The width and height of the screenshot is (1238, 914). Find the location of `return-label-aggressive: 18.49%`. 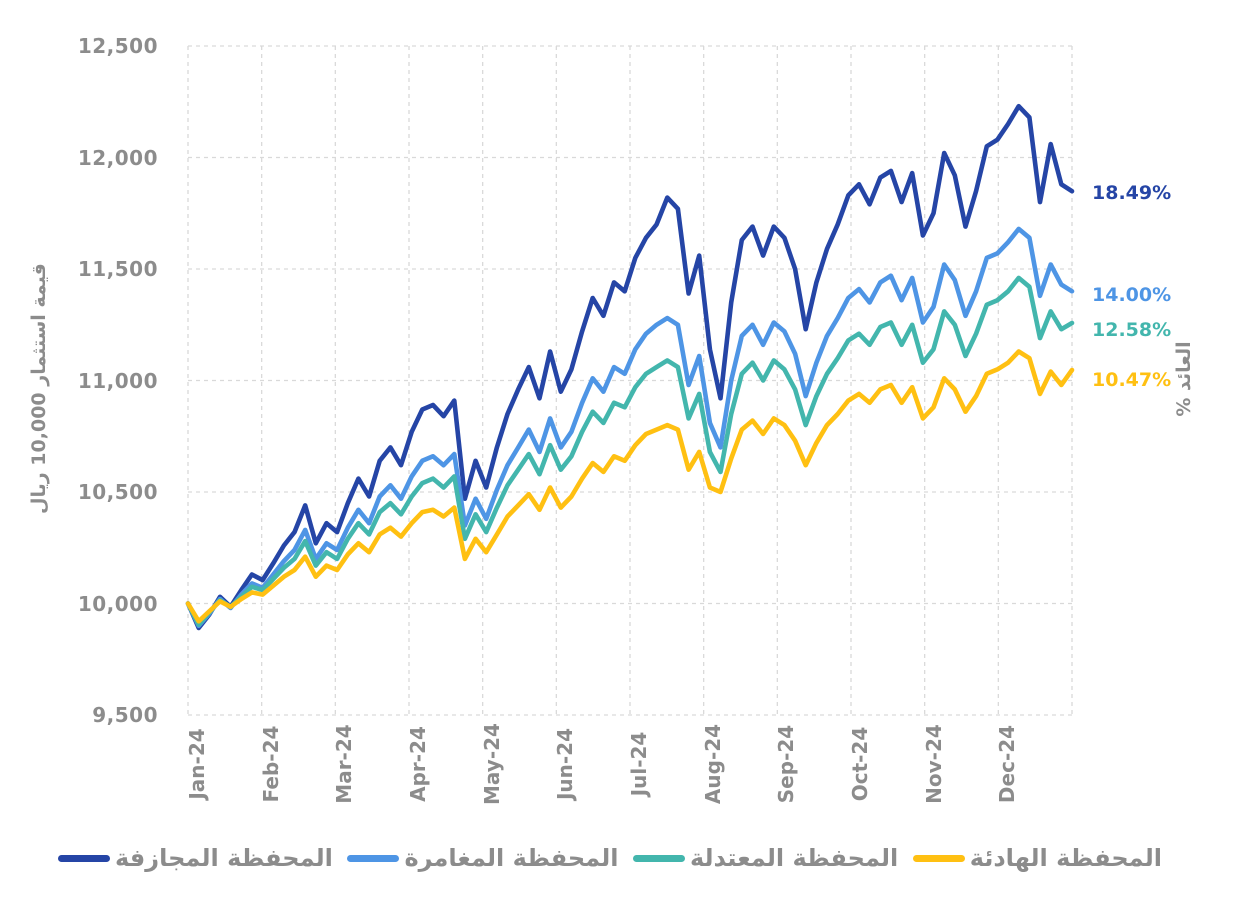

return-label-aggressive: 18.49% is located at coordinates (1132, 193).